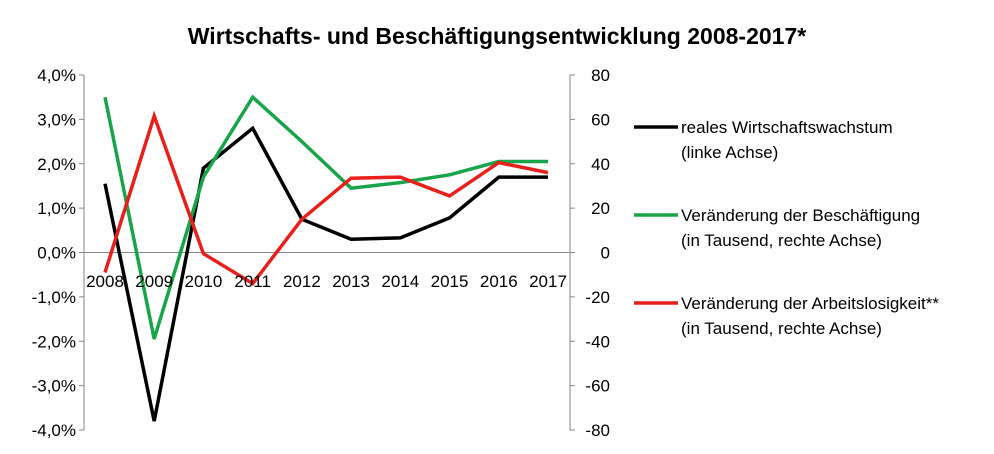 The height and width of the screenshot is (454, 994). I want to click on right-tick-label: 20, so click(600, 208).